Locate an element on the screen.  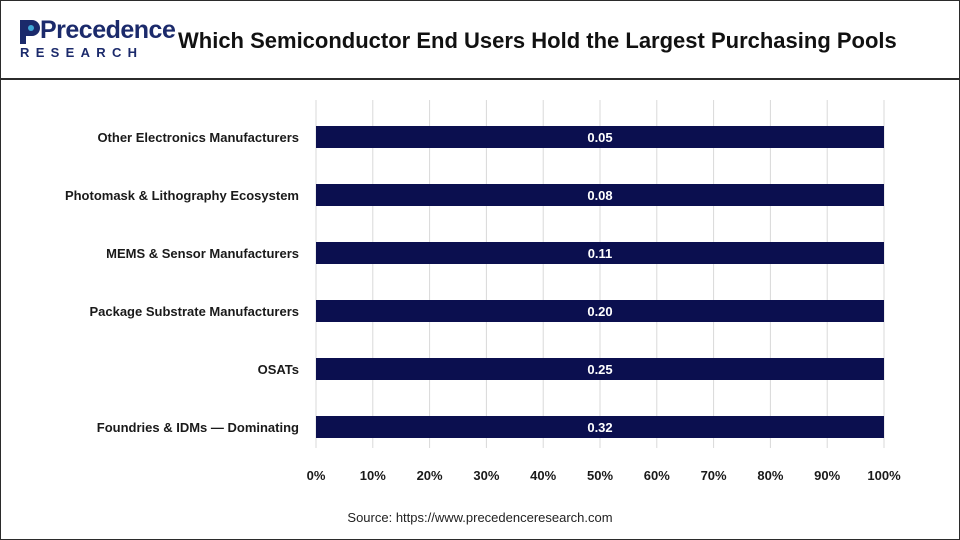
x-tick-label: 10% is located at coordinates (373, 475).